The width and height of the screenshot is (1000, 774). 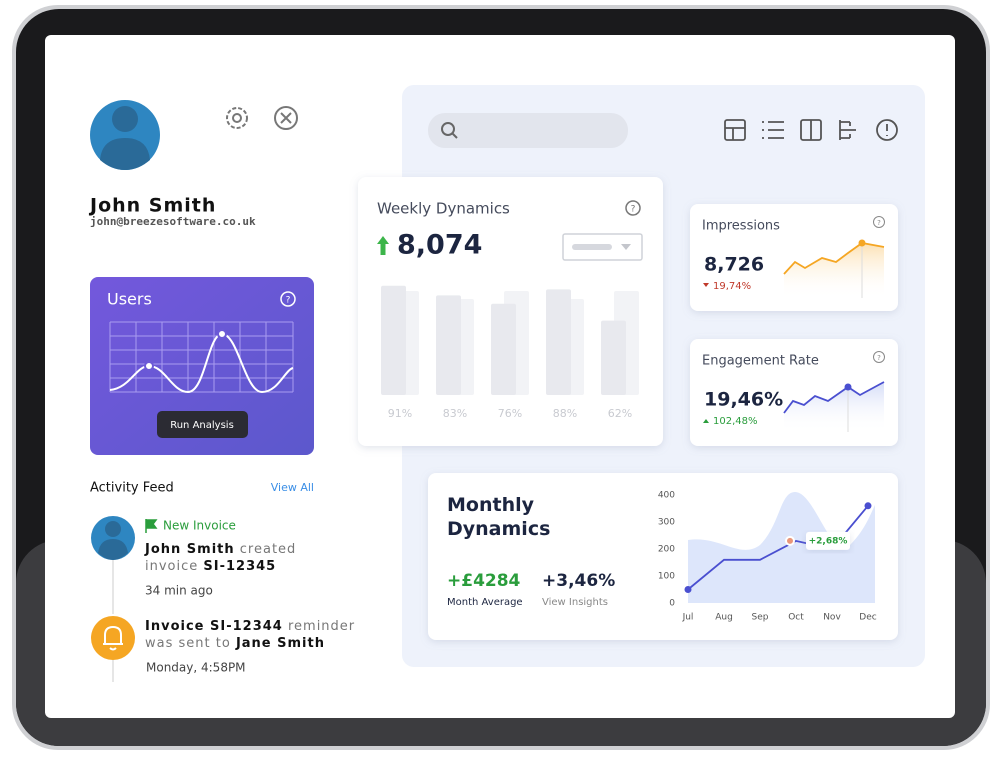 What do you see at coordinates (602, 247) in the screenshot?
I see `weekly-dropdown` at bounding box center [602, 247].